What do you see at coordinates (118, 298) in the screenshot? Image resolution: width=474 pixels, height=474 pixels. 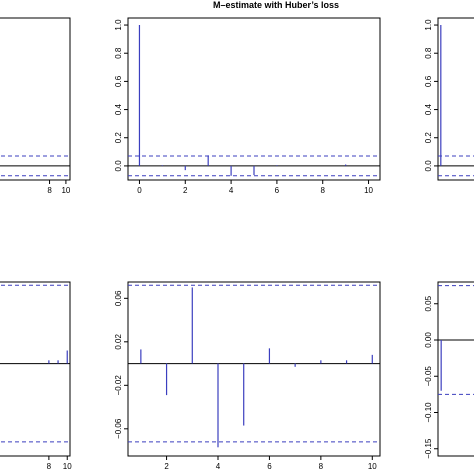 I see `y-tick-label: 0.06` at bounding box center [118, 298].